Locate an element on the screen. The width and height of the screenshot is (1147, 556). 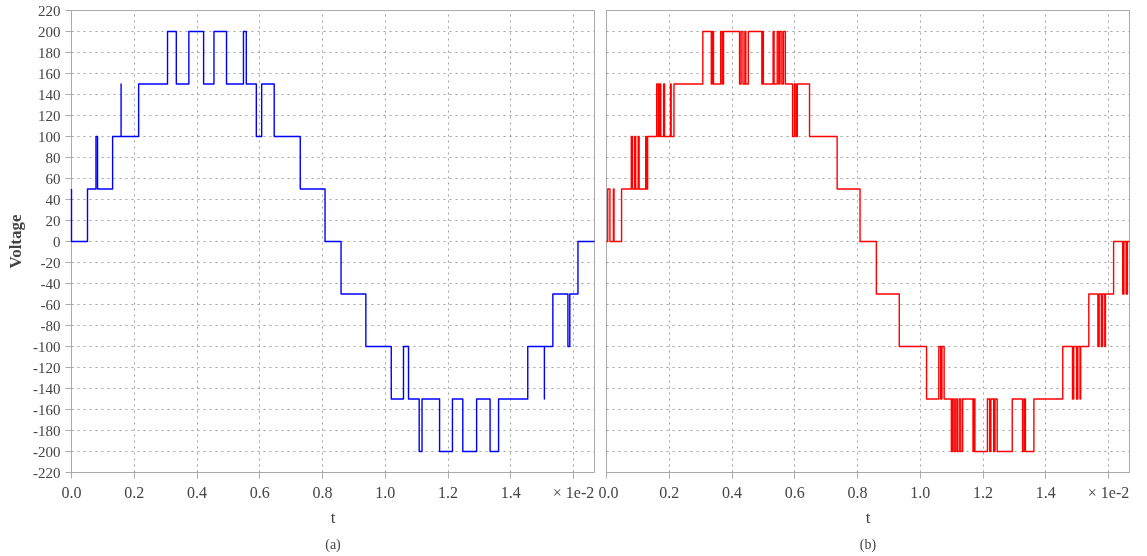
y-tick-label: -60 is located at coordinates (50, 304).